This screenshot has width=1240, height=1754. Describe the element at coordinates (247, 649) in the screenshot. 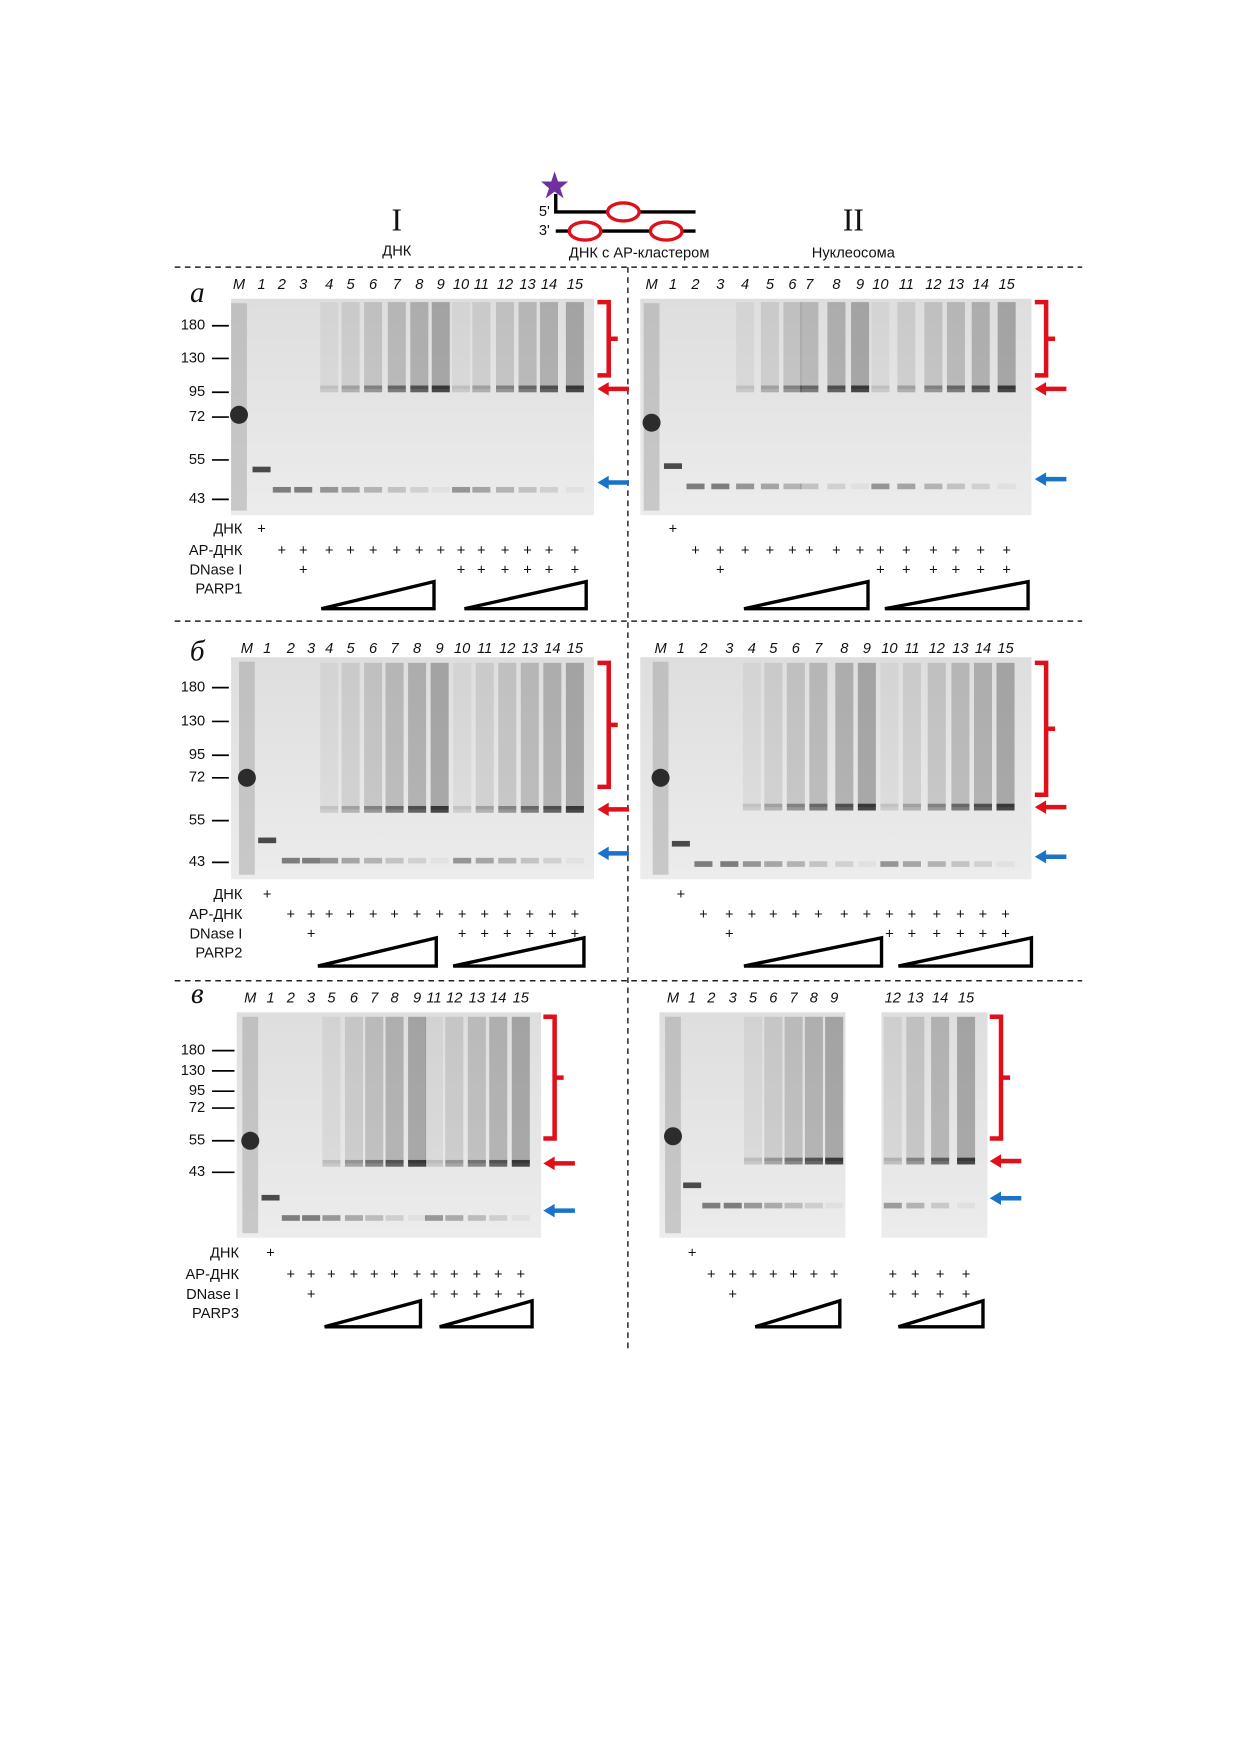

I see `lane-label: M` at that location.